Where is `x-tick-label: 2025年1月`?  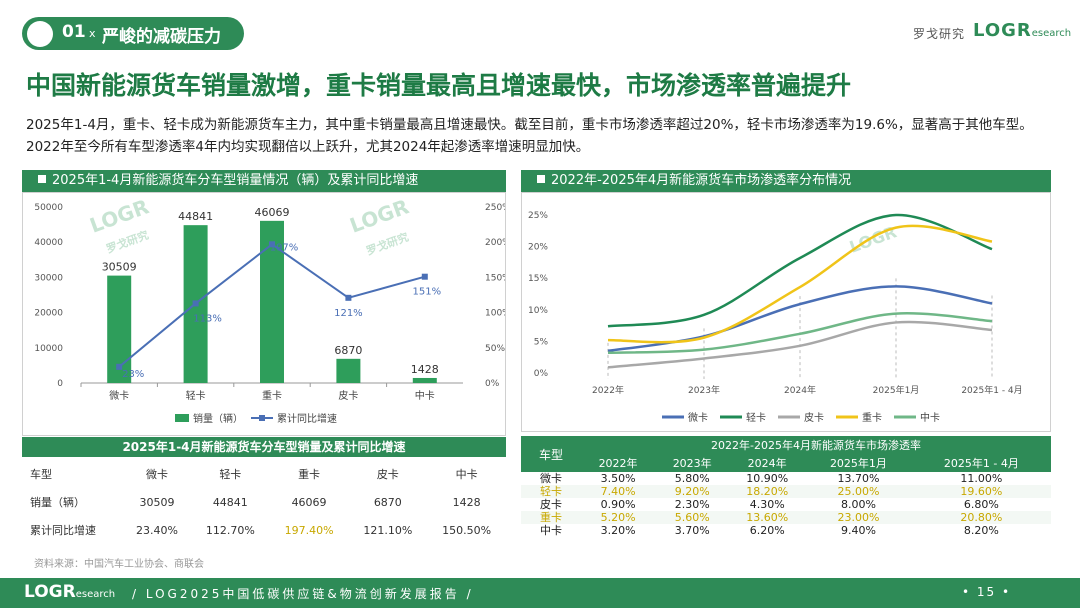 x-tick-label: 2025年1月 is located at coordinates (896, 390).